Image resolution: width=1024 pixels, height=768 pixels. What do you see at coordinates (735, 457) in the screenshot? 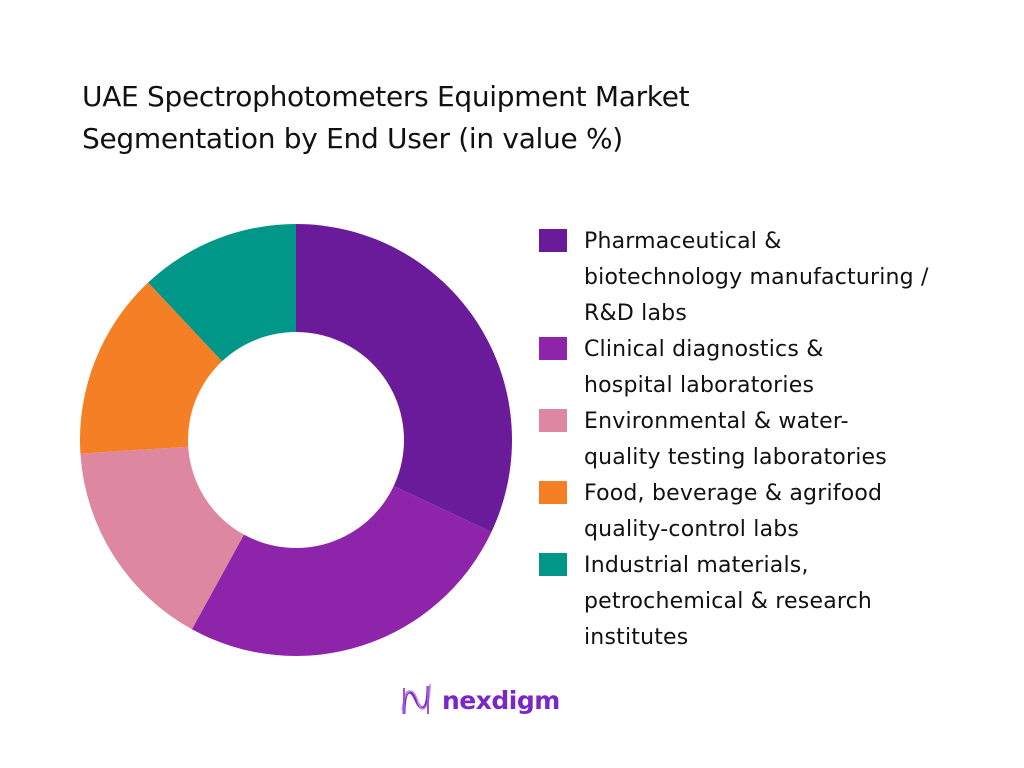
I see `legend-label-line: quality testing laboratories` at bounding box center [735, 457].